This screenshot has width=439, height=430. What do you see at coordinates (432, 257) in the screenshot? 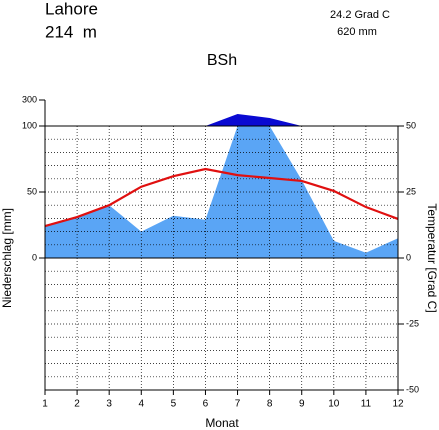
I see `y2-axis-label: Temperatur [Grad C]` at bounding box center [432, 257].